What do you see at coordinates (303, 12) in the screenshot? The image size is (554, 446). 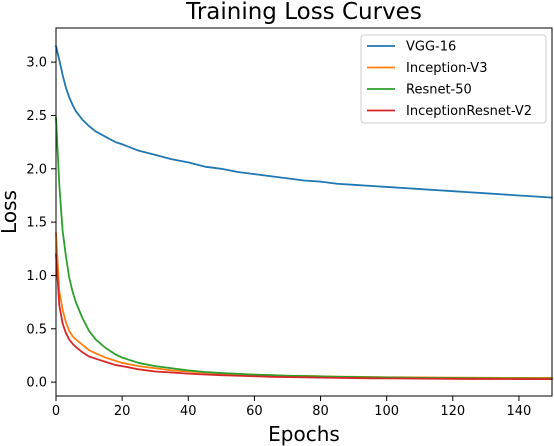 I see `chart-title: Training Loss Curves` at bounding box center [303, 12].